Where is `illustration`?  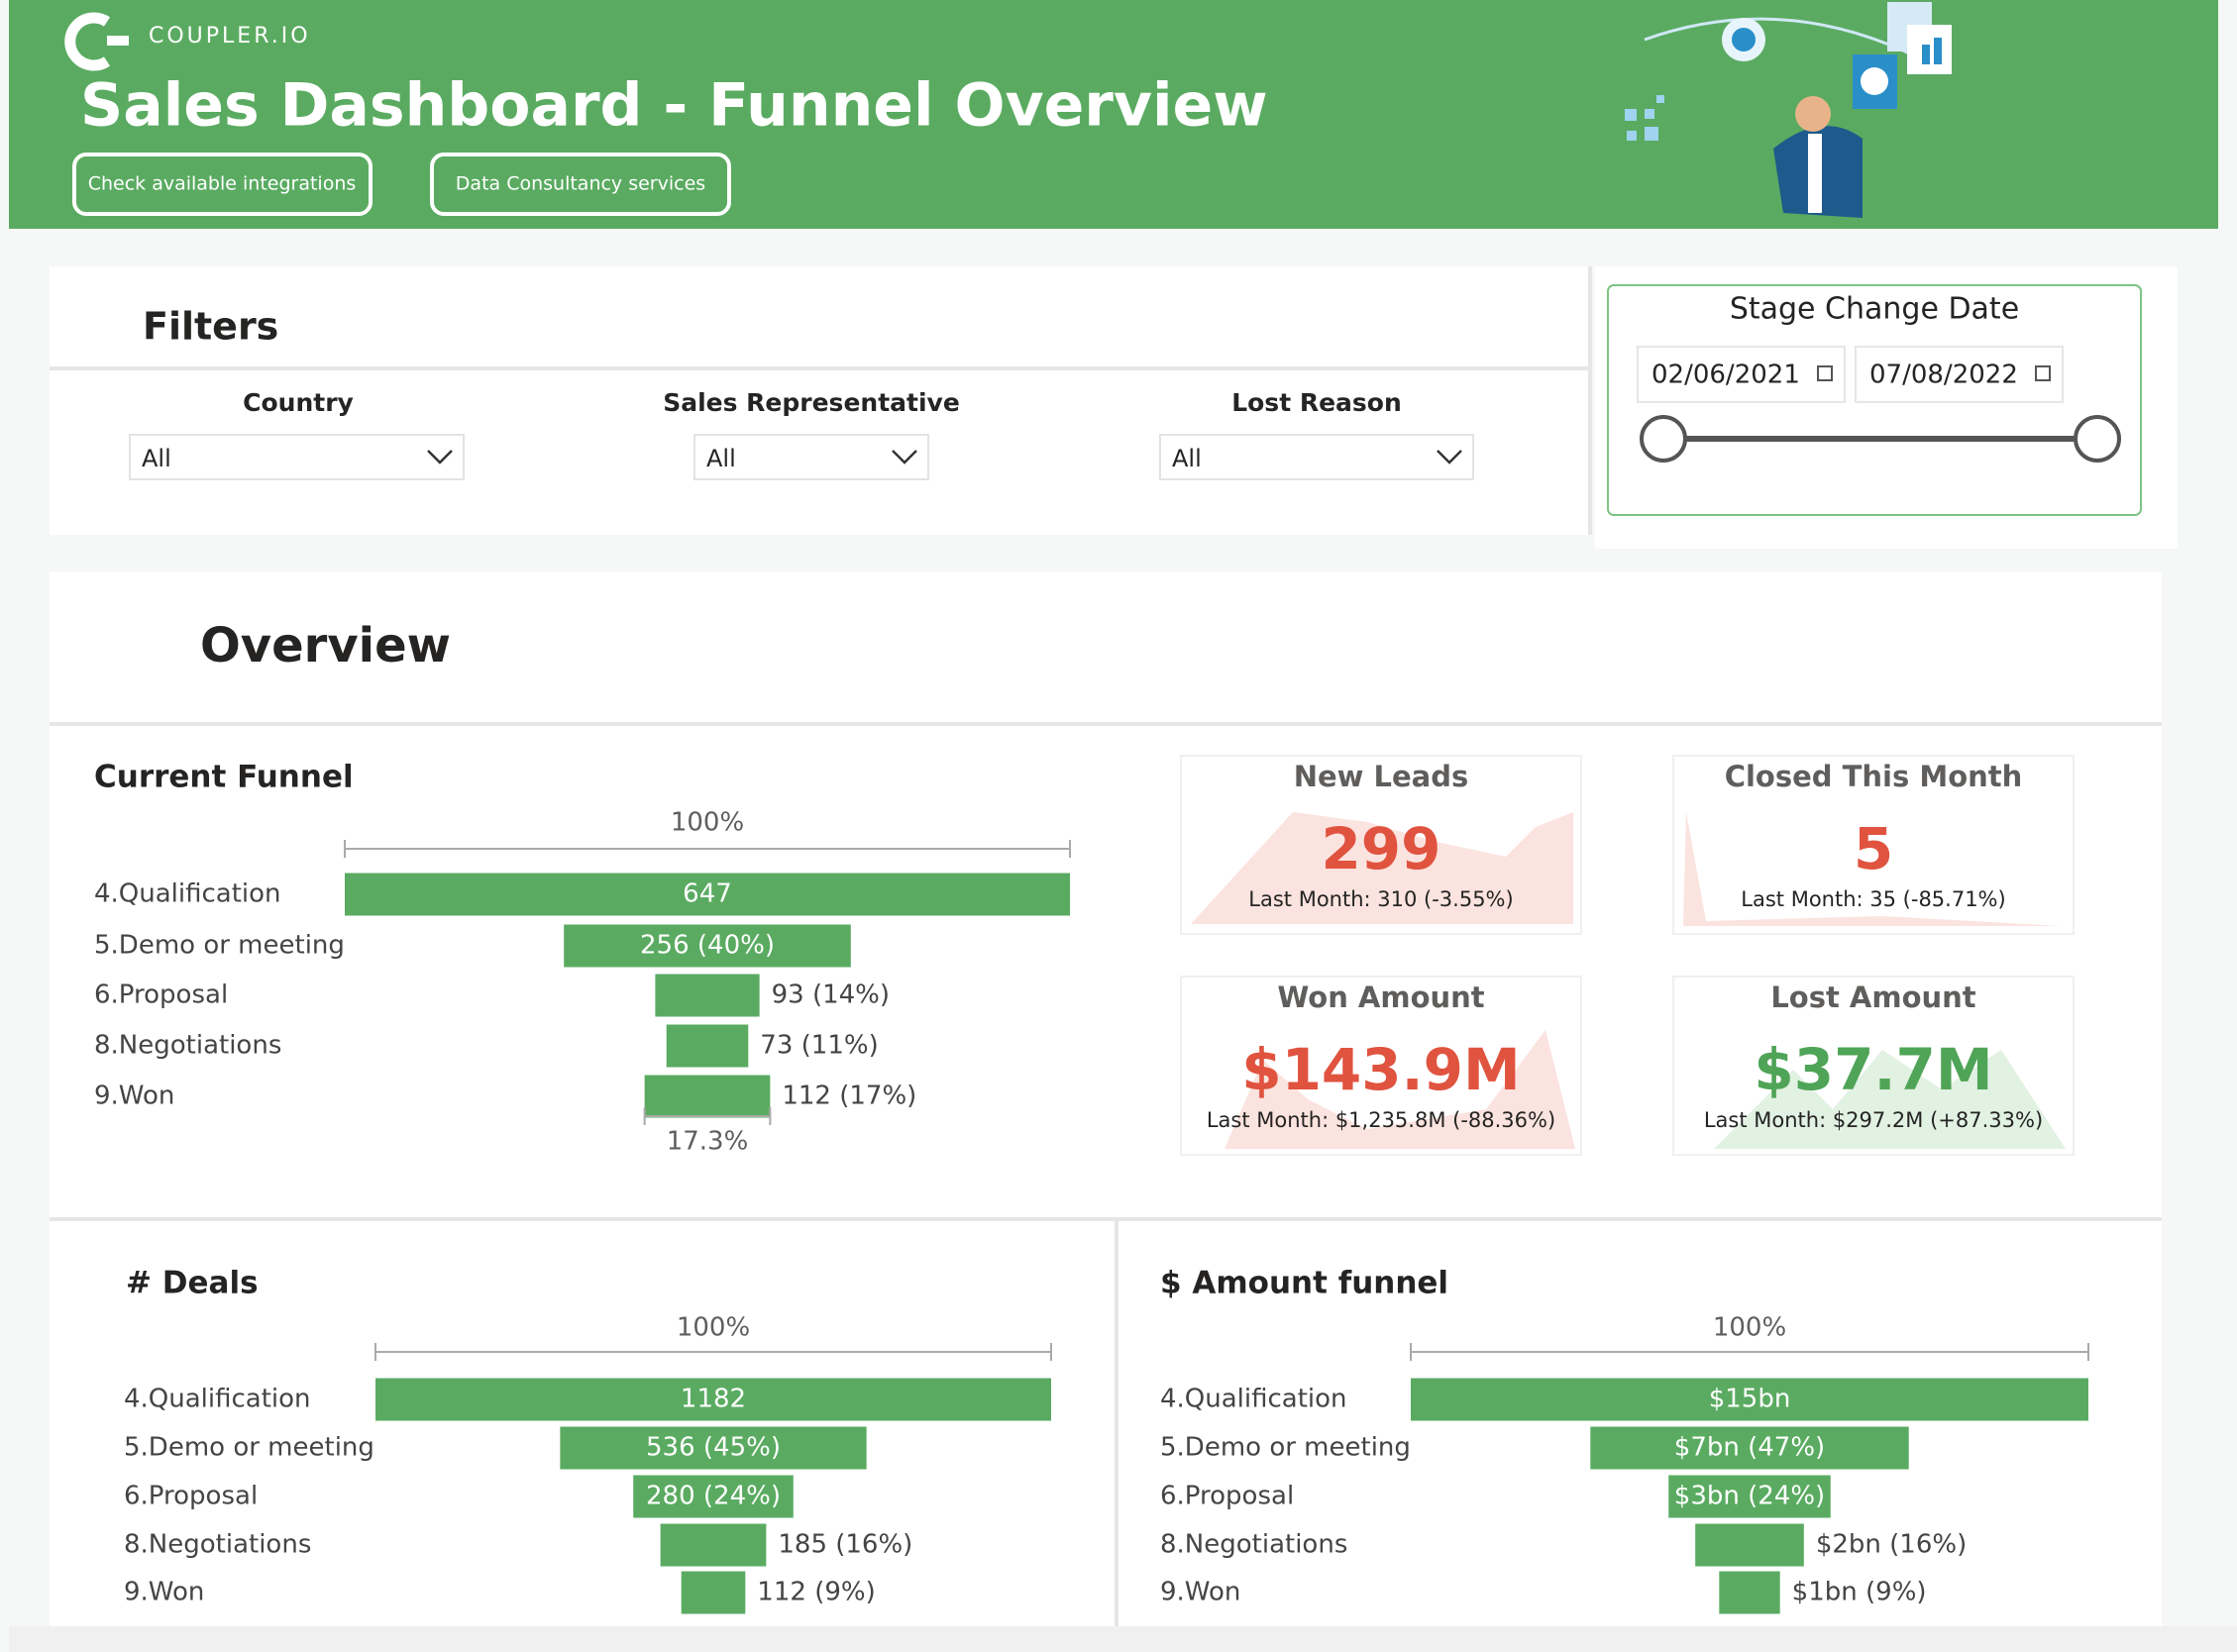 illustration is located at coordinates (1789, 110).